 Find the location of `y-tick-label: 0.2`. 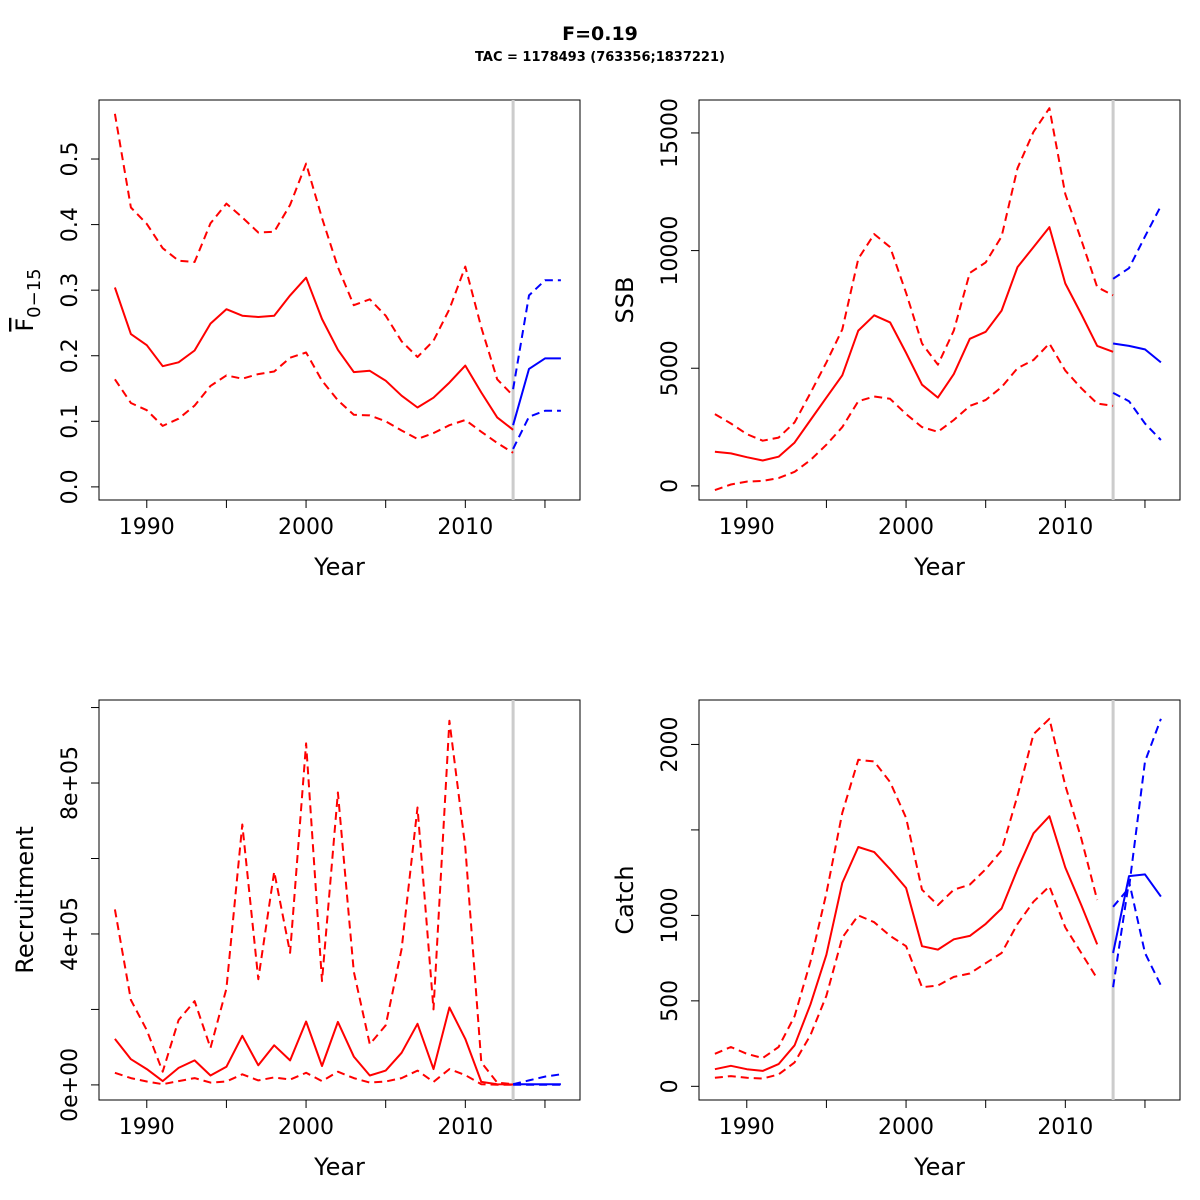

y-tick-label: 0.2 is located at coordinates (70, 355).